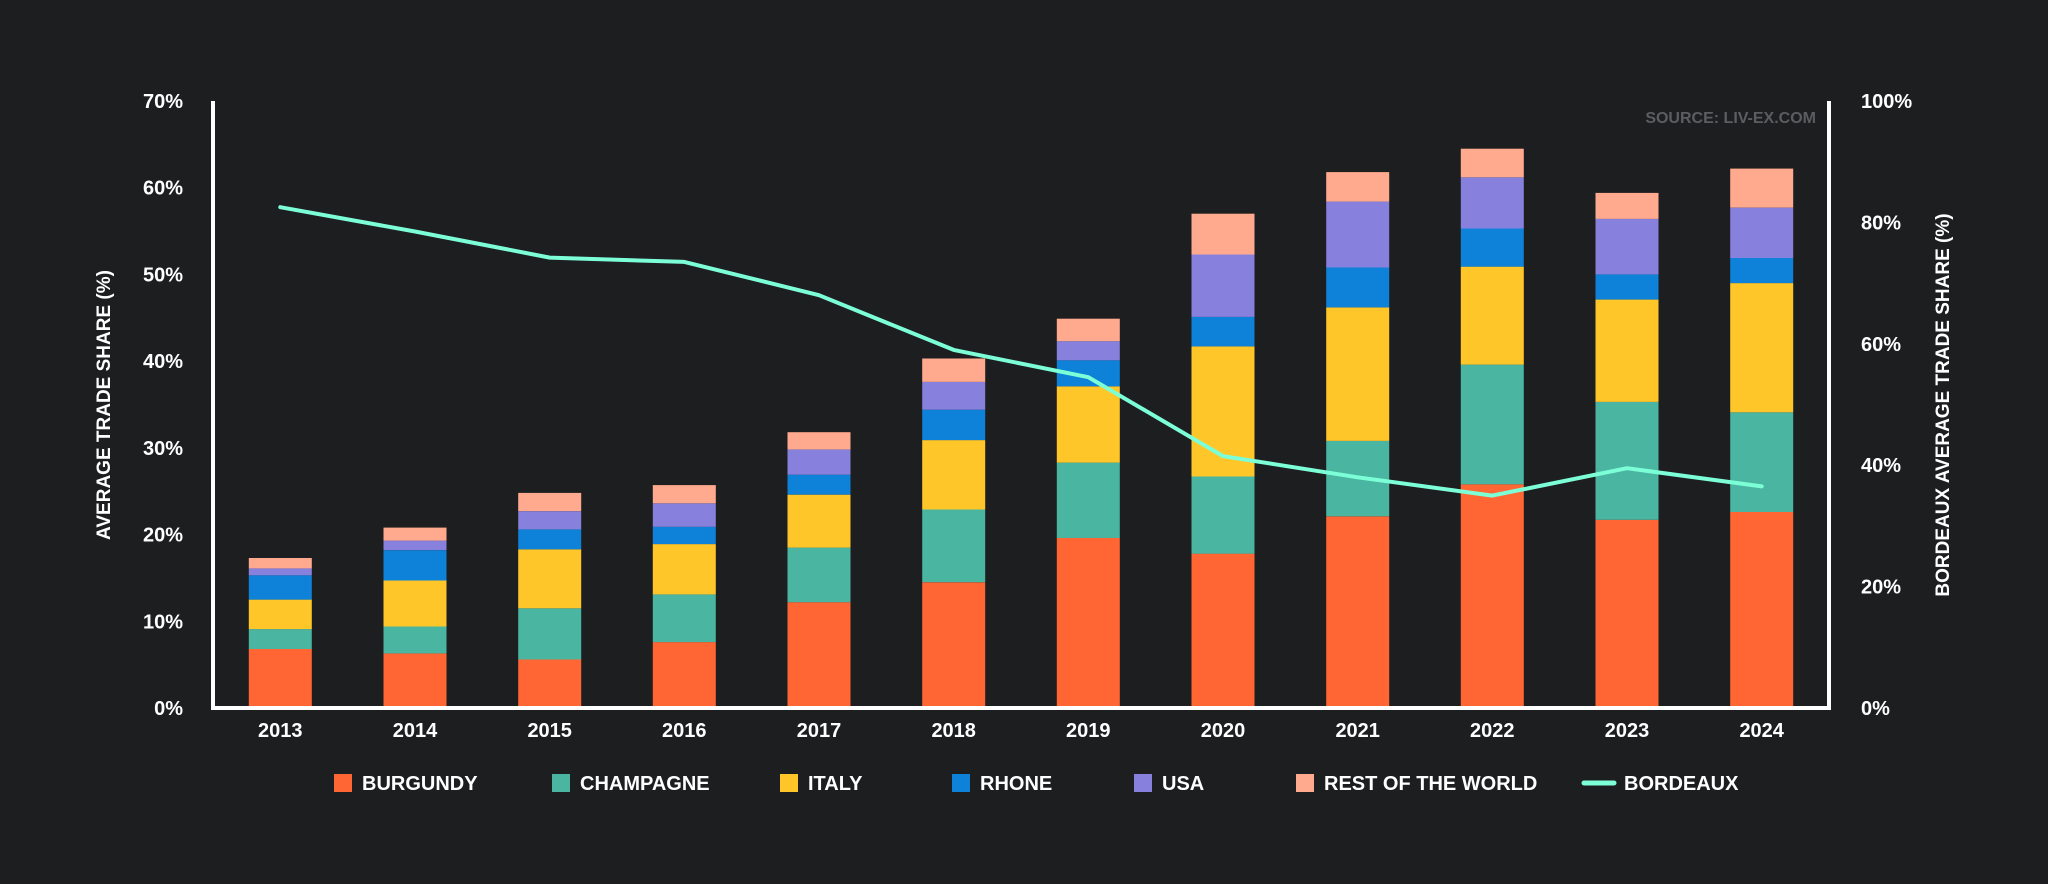 This screenshot has width=2048, height=884. What do you see at coordinates (1943, 404) in the screenshot?
I see `y2-axis-title: BORDEAUX AVERAGE TRADE SHARE (%)` at bounding box center [1943, 404].